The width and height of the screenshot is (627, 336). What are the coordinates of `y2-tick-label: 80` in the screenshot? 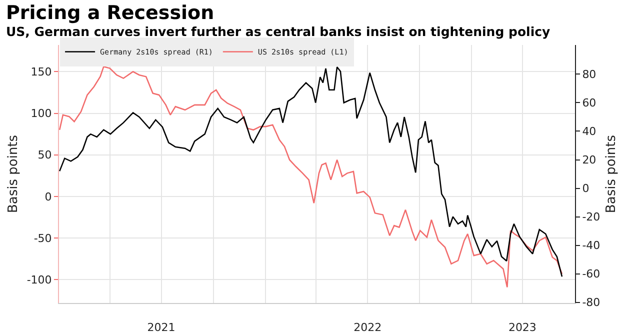 It's located at (589, 75).